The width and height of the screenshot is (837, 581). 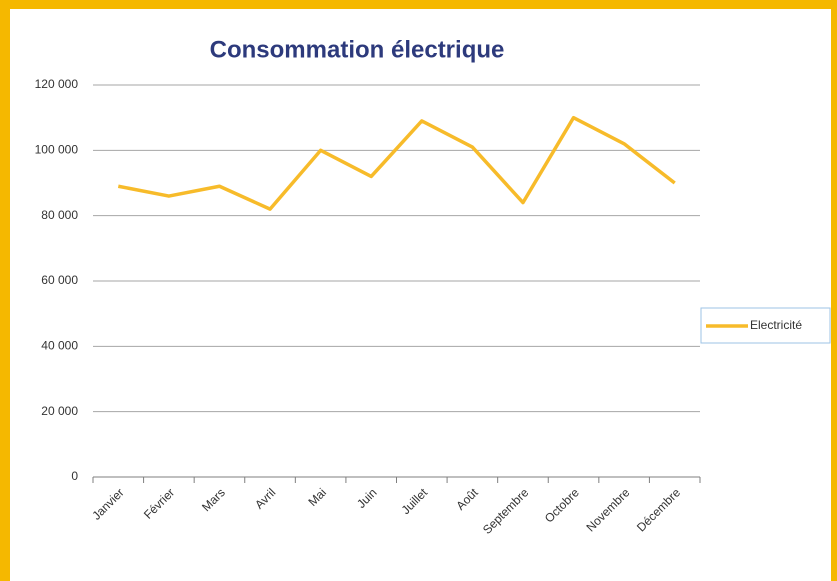 I want to click on x-tick-label: Mars, so click(x=213, y=499).